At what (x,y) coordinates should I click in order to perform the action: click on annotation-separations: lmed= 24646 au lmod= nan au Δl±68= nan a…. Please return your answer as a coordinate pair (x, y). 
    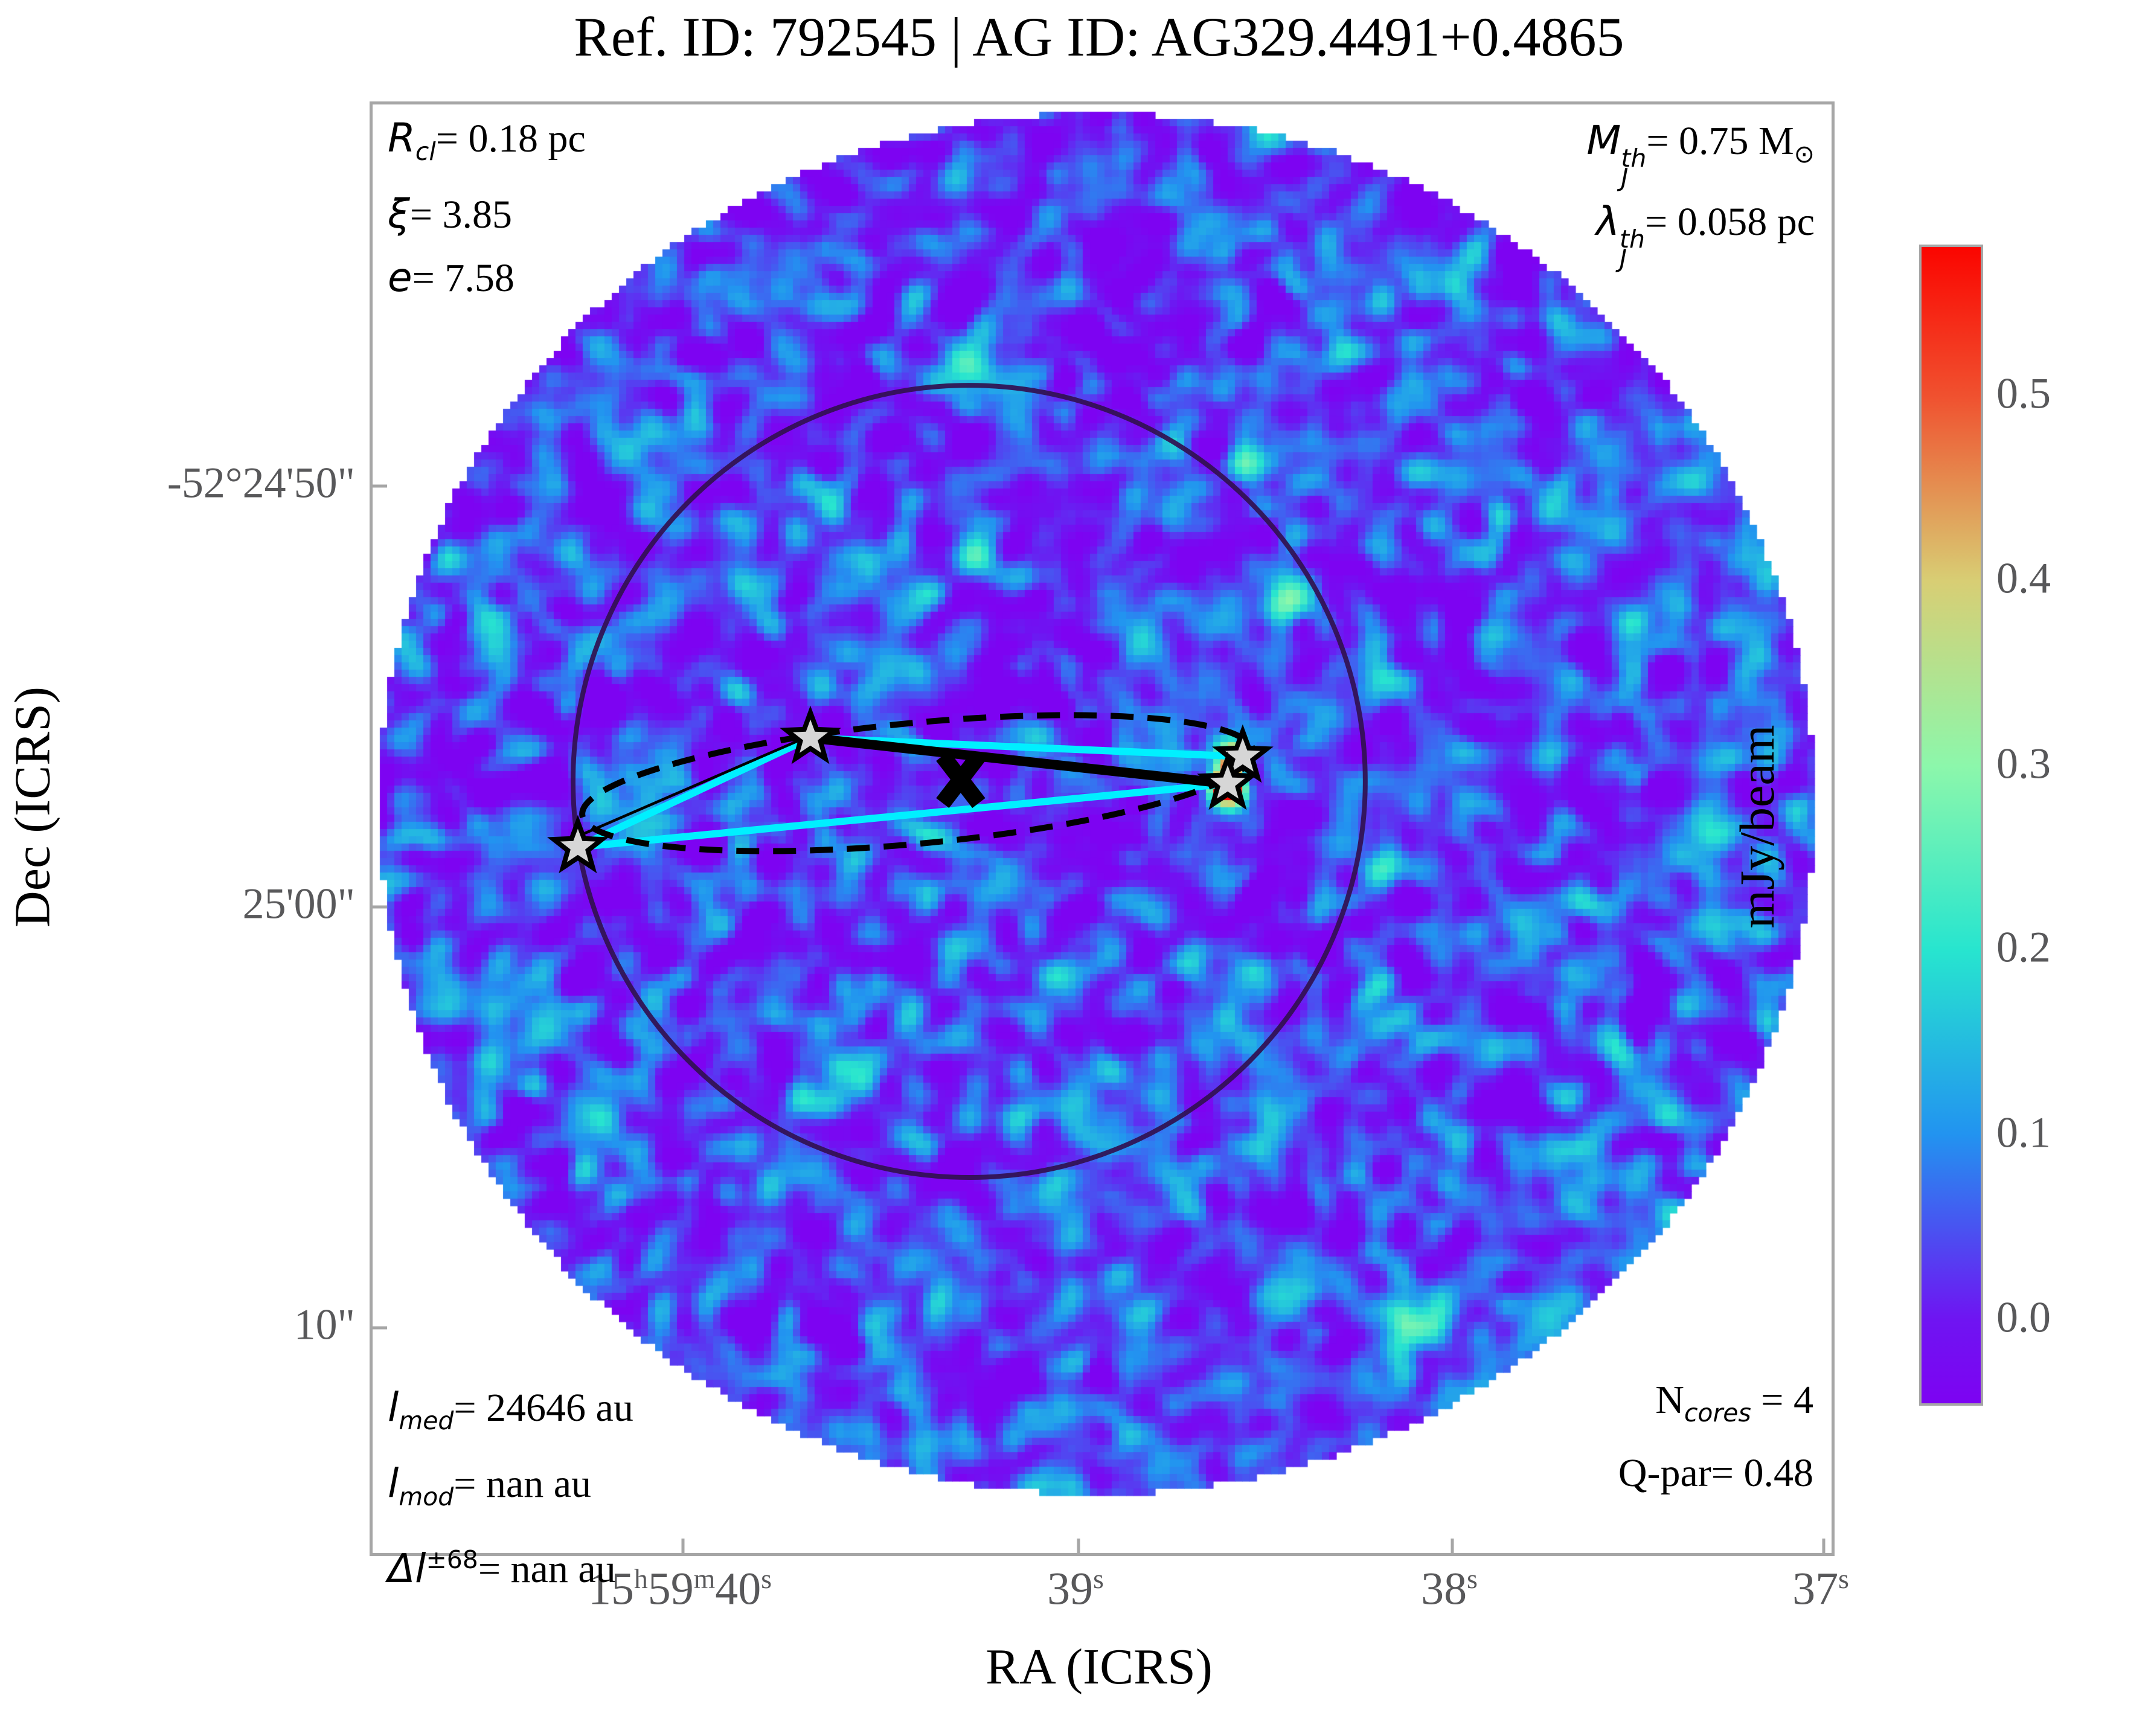
    Looking at the image, I should click on (511, 1488).